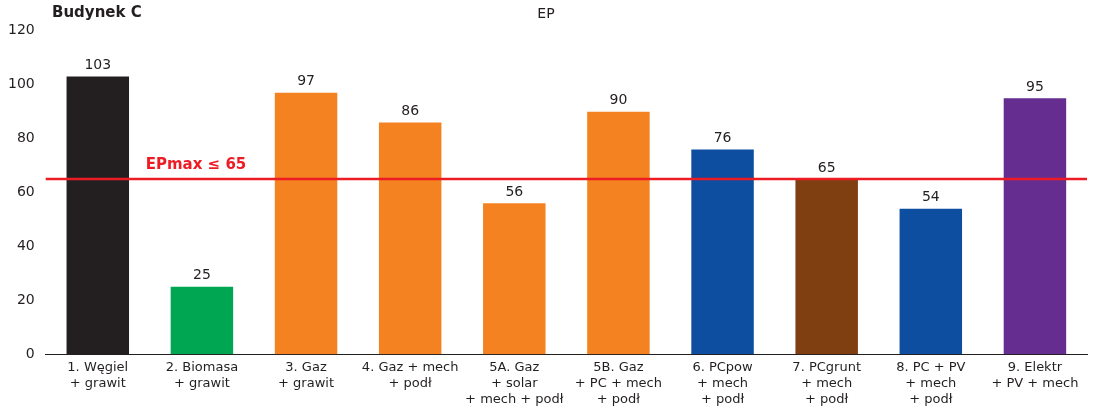  What do you see at coordinates (25, 137) in the screenshot?
I see `y-tick-label: 80` at bounding box center [25, 137].